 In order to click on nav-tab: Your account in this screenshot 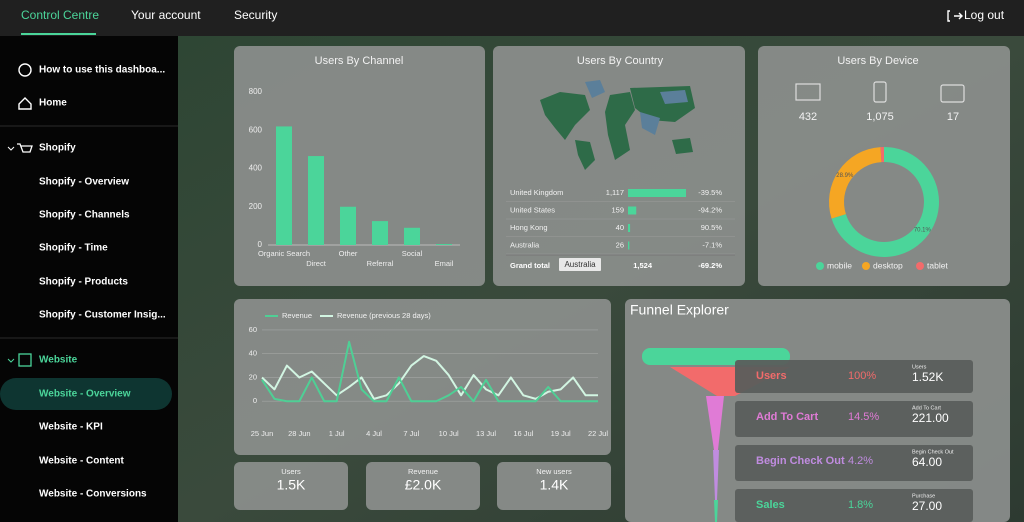, I will do `click(166, 15)`.